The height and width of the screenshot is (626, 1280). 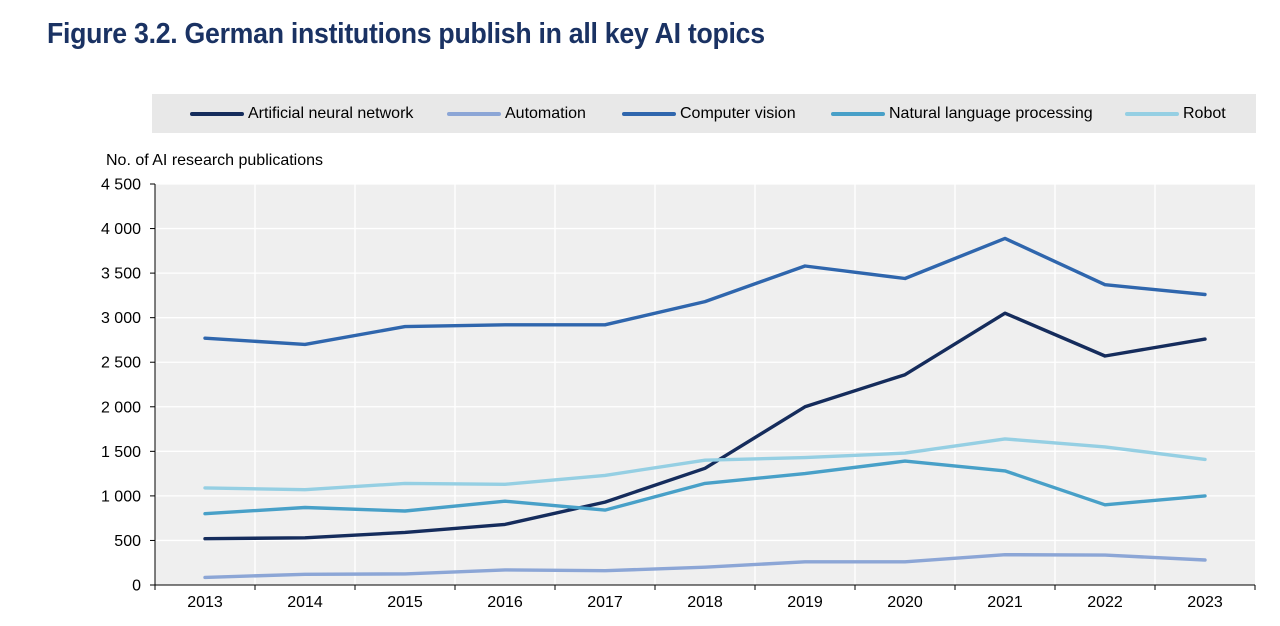 What do you see at coordinates (505, 602) in the screenshot?
I see `x-tick-label: 2016` at bounding box center [505, 602].